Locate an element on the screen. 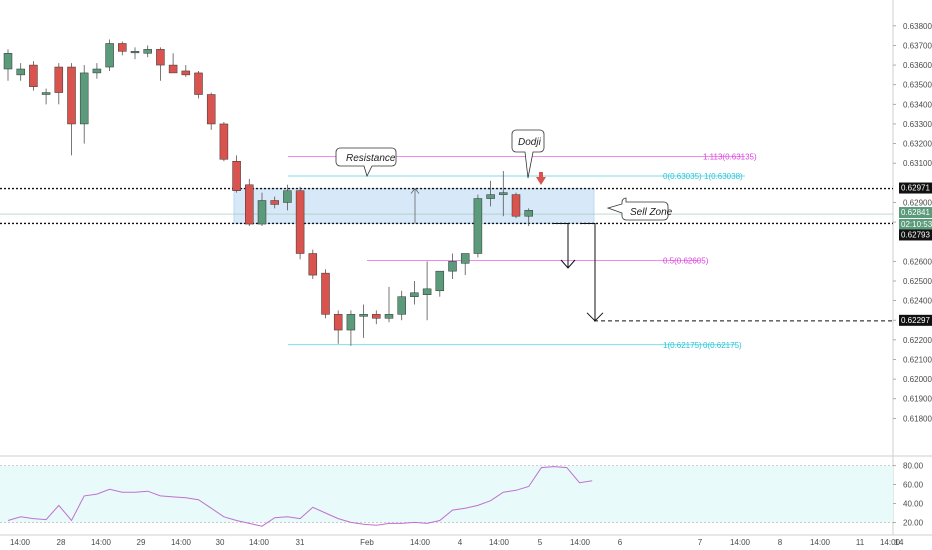 Image resolution: width=932 pixels, height=550 pixels. target-tag: 0.62297 is located at coordinates (915, 320).